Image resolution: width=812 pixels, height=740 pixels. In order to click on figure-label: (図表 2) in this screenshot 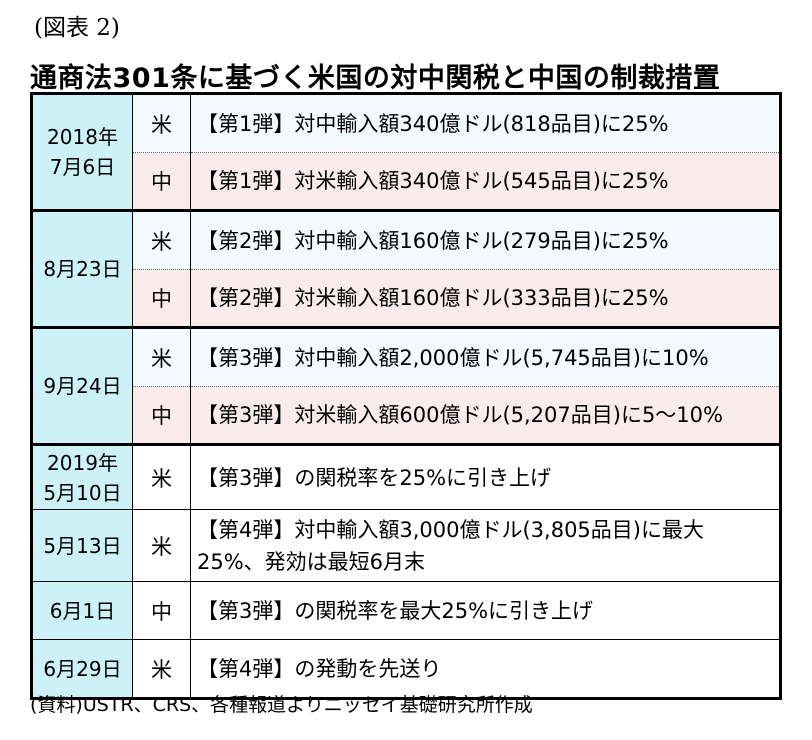, I will do `click(77, 28)`.